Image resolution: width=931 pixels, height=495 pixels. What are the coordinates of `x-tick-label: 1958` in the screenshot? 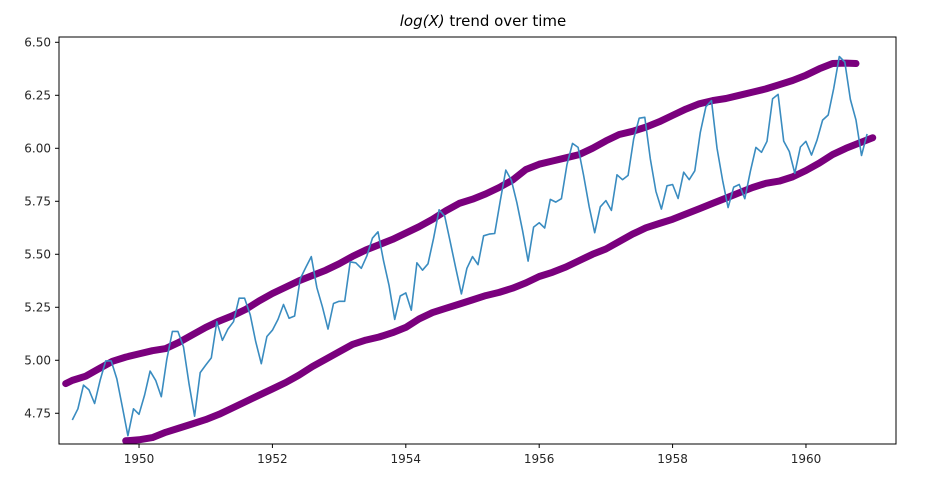 It's located at (672, 459).